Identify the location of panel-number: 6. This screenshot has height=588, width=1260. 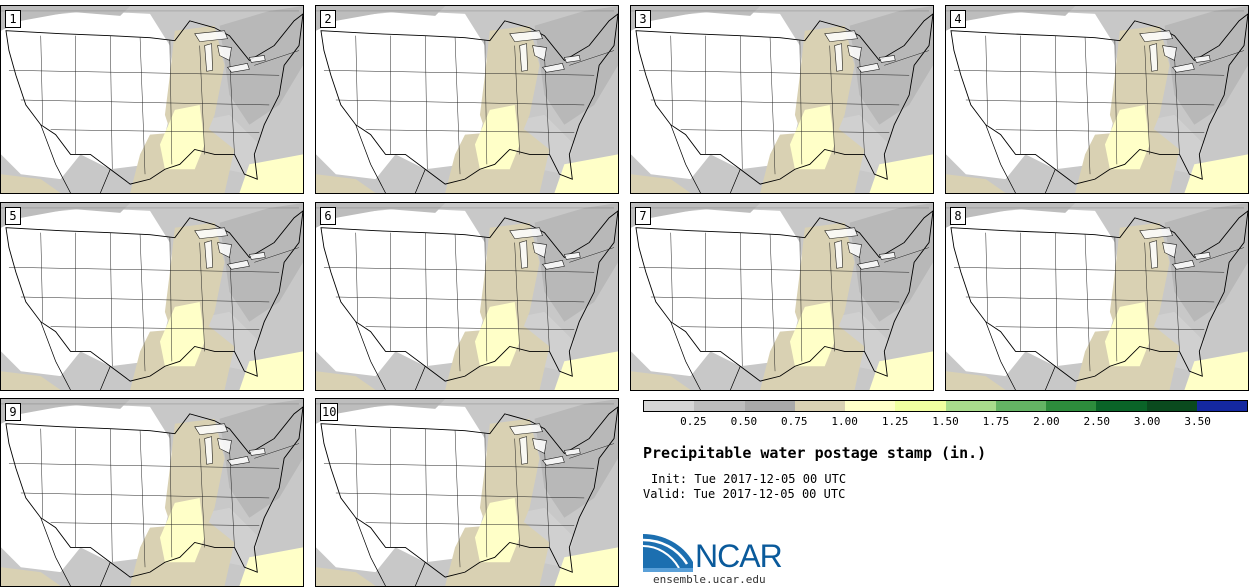
(328, 216).